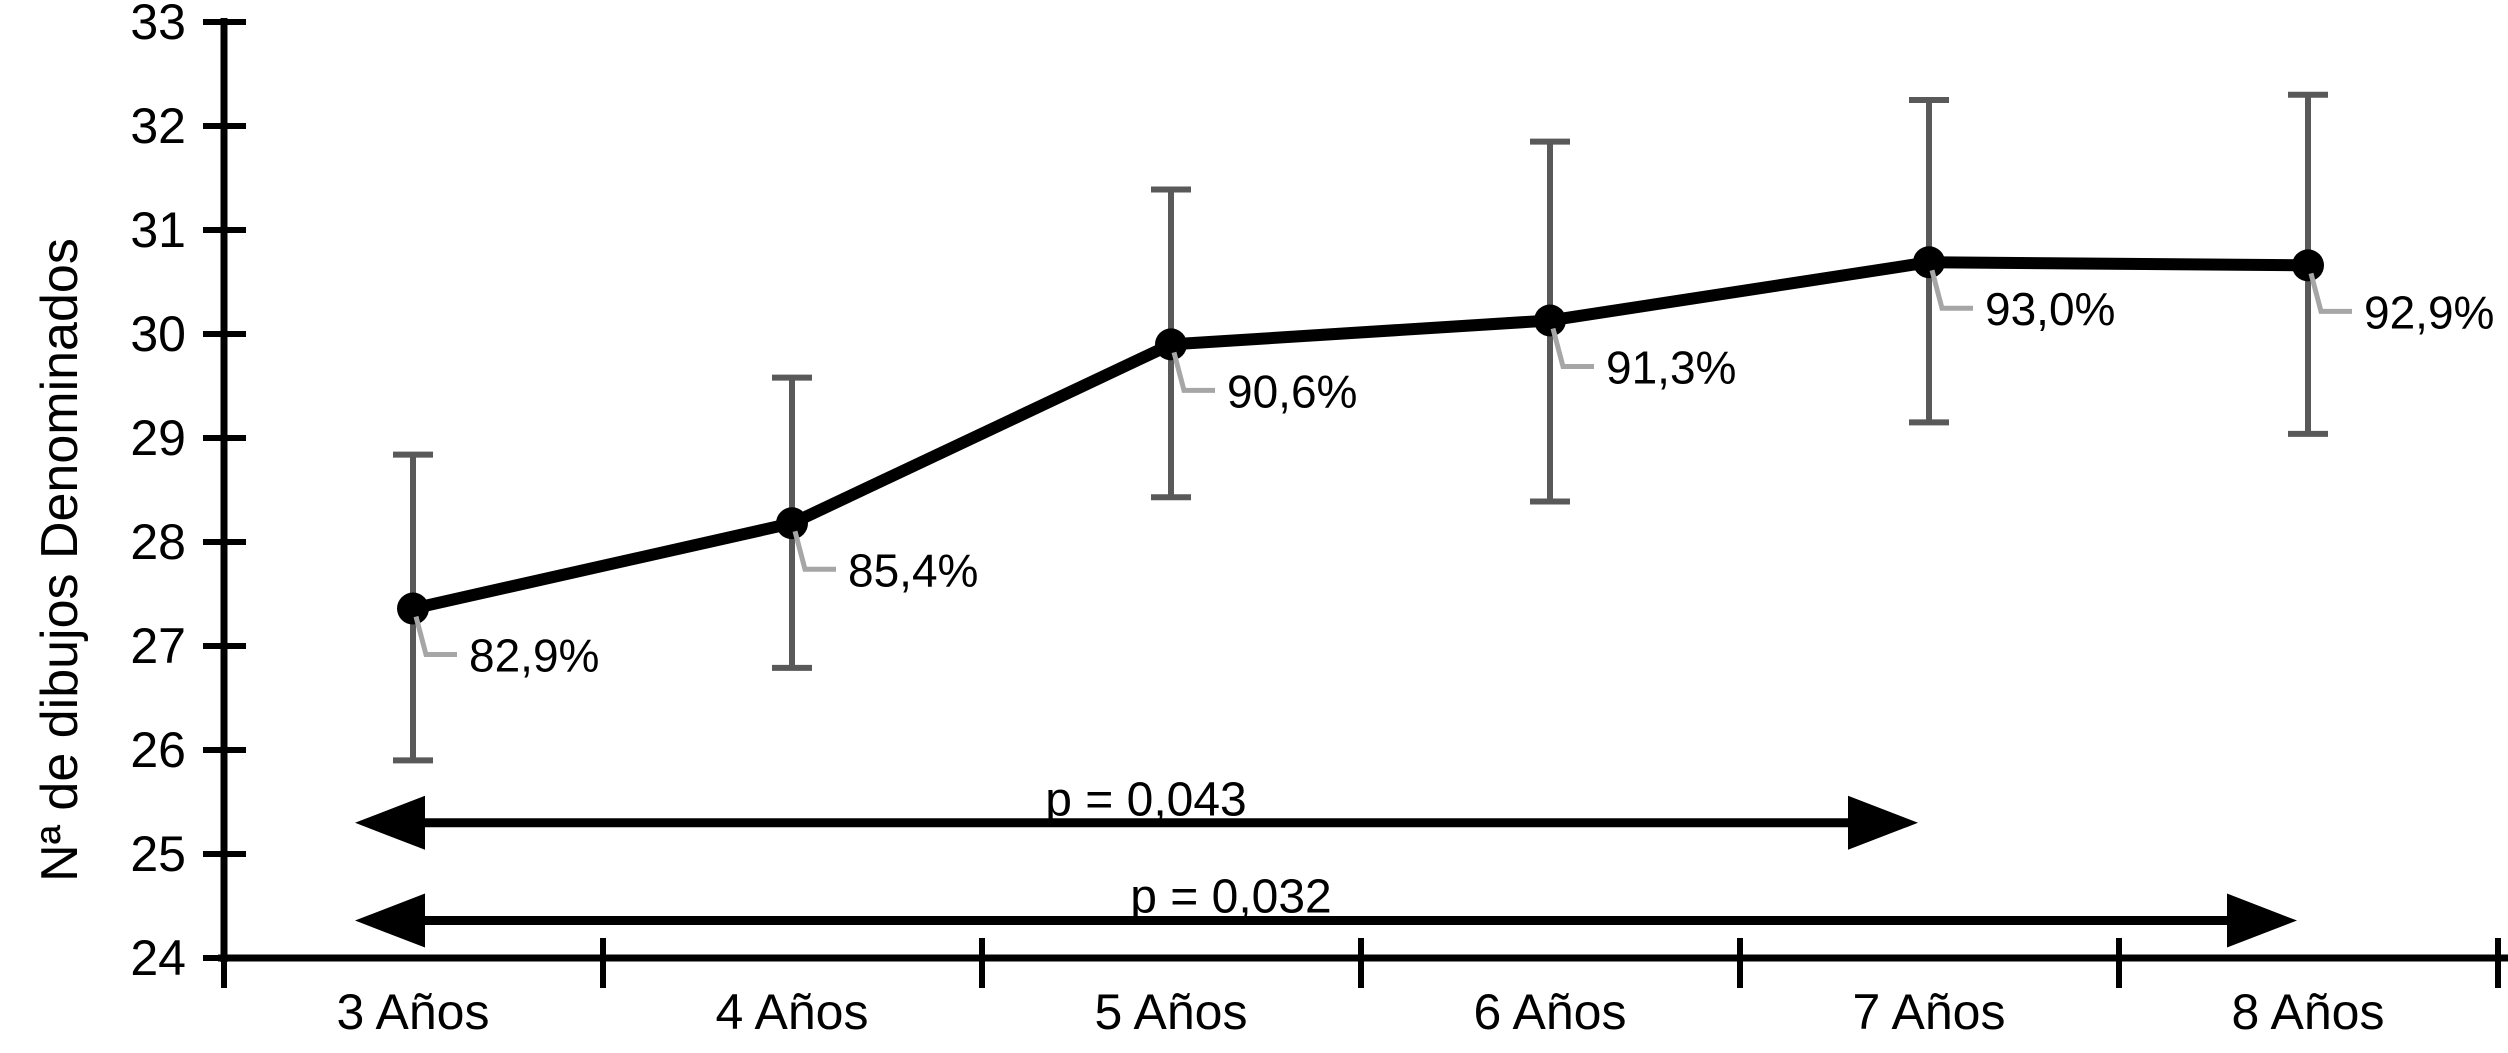  Describe the element at coordinates (913, 570) in the screenshot. I see `point-label: 85,4%` at that location.